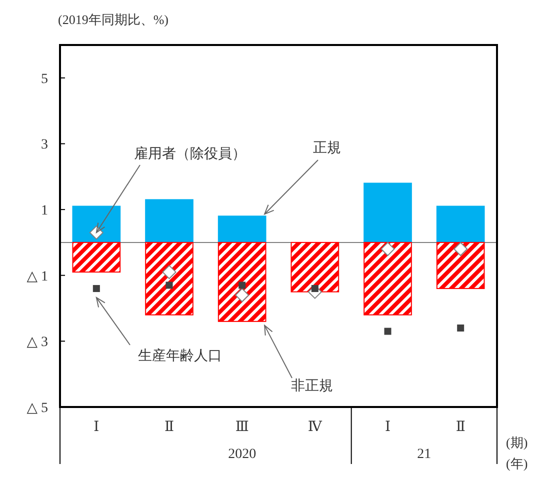  What do you see at coordinates (44, 79) in the screenshot?
I see `y-tick-label: 5` at bounding box center [44, 79].